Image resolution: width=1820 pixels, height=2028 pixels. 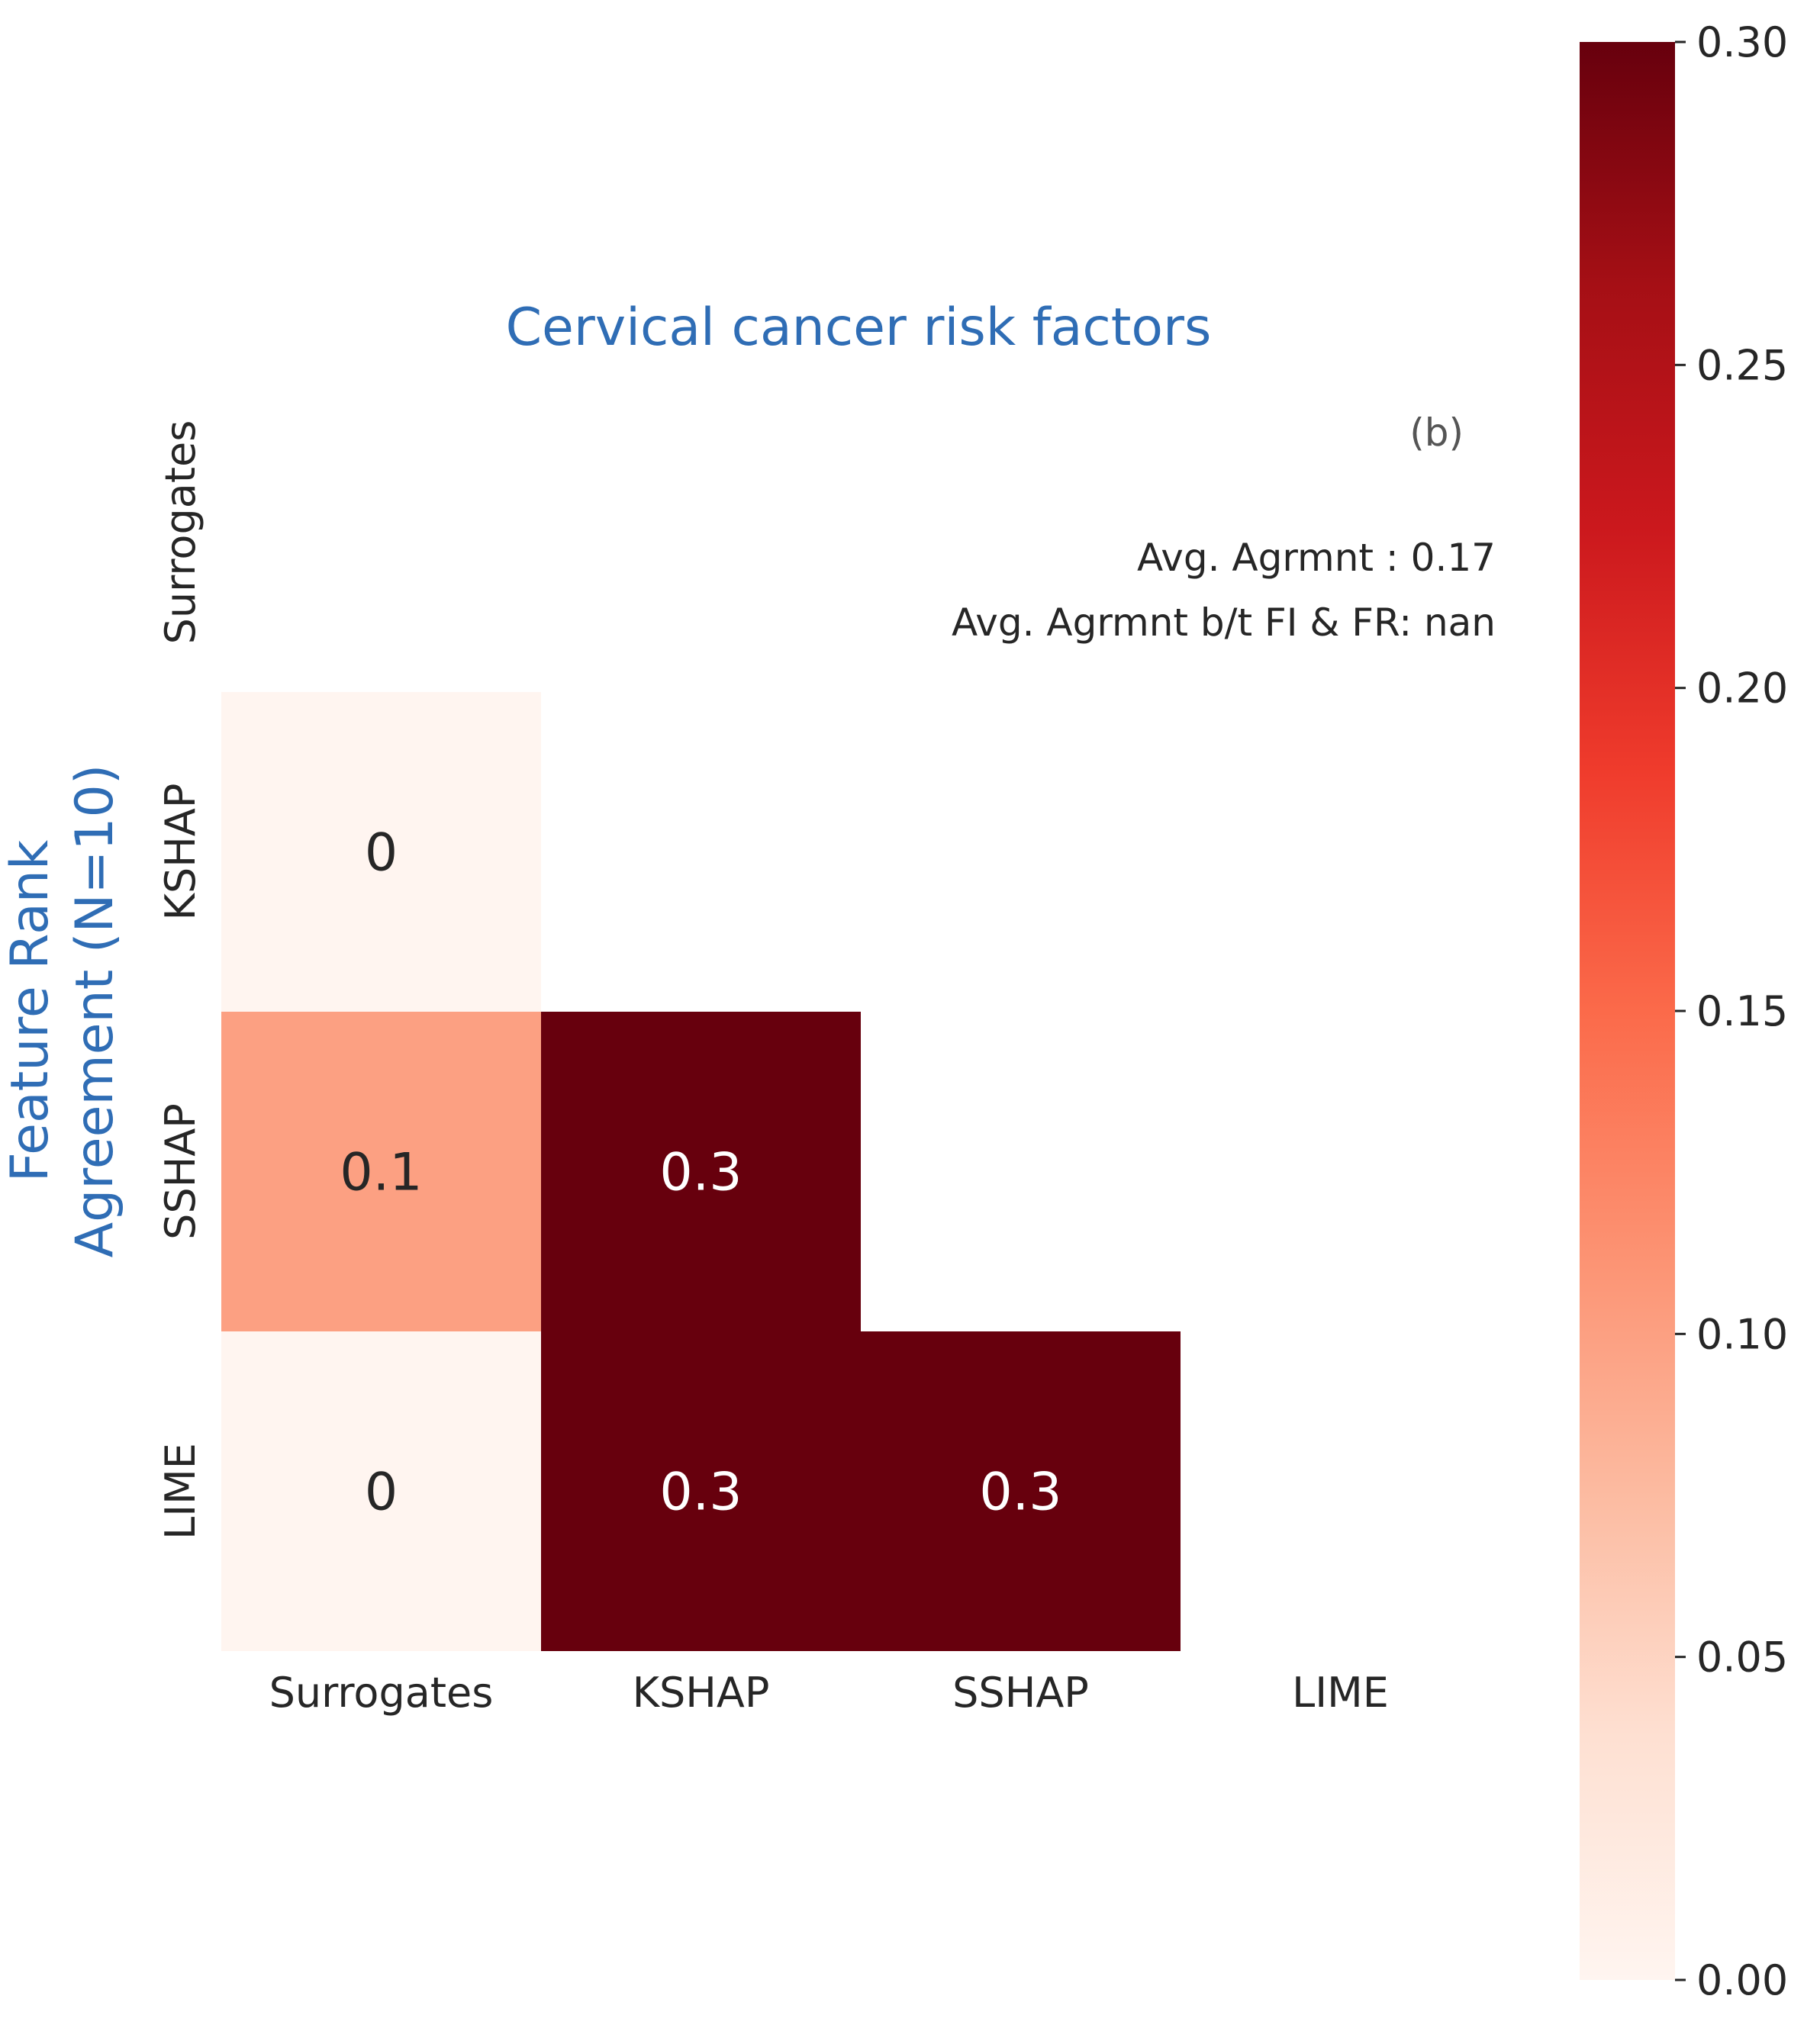 What do you see at coordinates (95, 1011) in the screenshot?
I see `y-axis-label-line-2: Agreement (N=10)` at bounding box center [95, 1011].